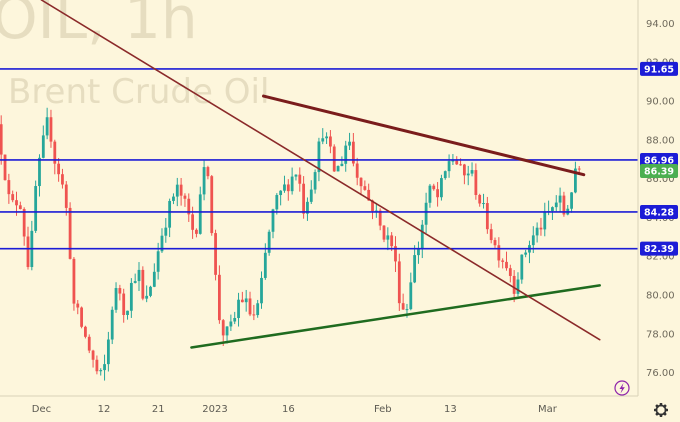 Image resolution: width=680 pixels, height=422 pixels. Describe the element at coordinates (104, 409) in the screenshot. I see `x-tick-label: 12` at that location.